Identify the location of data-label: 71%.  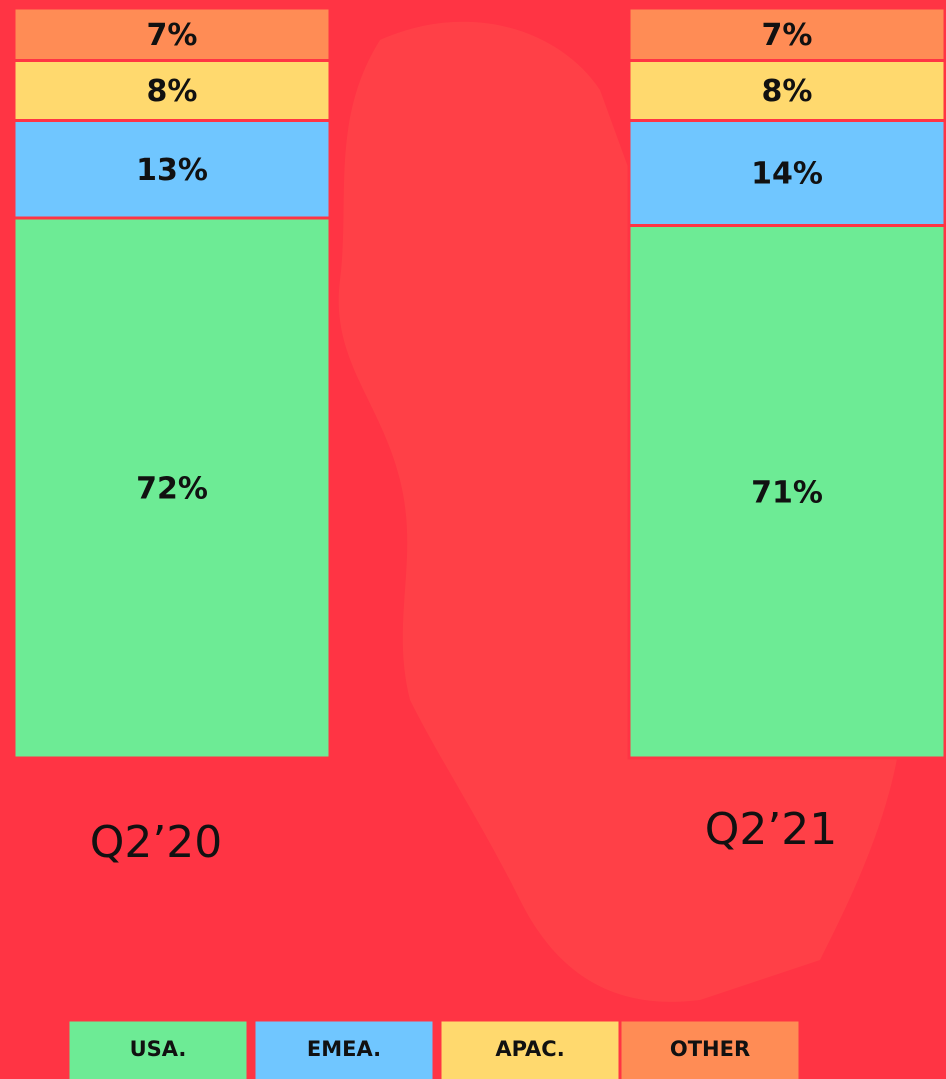
(787, 492).